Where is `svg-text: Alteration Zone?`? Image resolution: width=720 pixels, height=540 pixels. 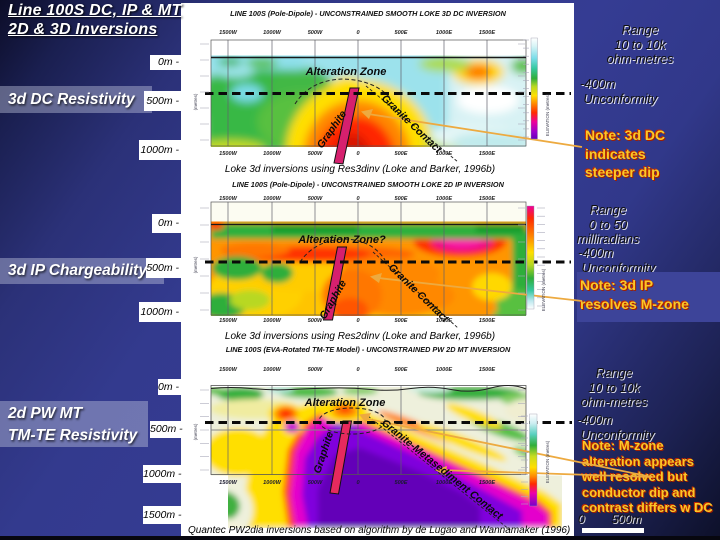
svg-text: Alteration Zone? is located at coordinates (341, 240).